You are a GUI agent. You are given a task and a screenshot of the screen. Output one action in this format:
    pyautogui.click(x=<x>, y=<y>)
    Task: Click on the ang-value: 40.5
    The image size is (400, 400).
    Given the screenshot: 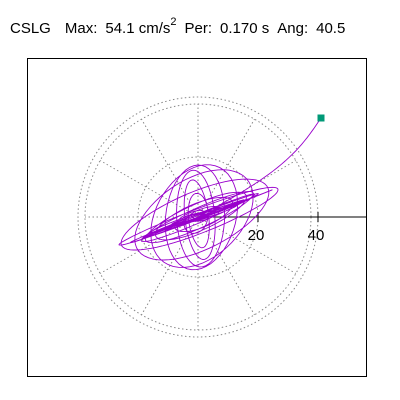 What is the action you would take?
    pyautogui.click(x=331, y=28)
    